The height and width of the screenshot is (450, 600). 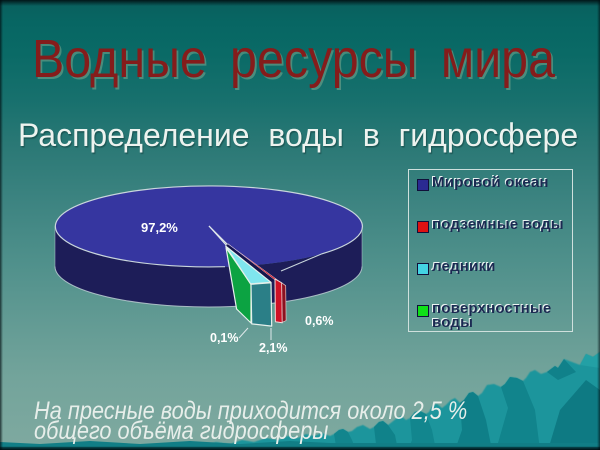 I want to click on svg-text: 2,1%, so click(x=273, y=348).